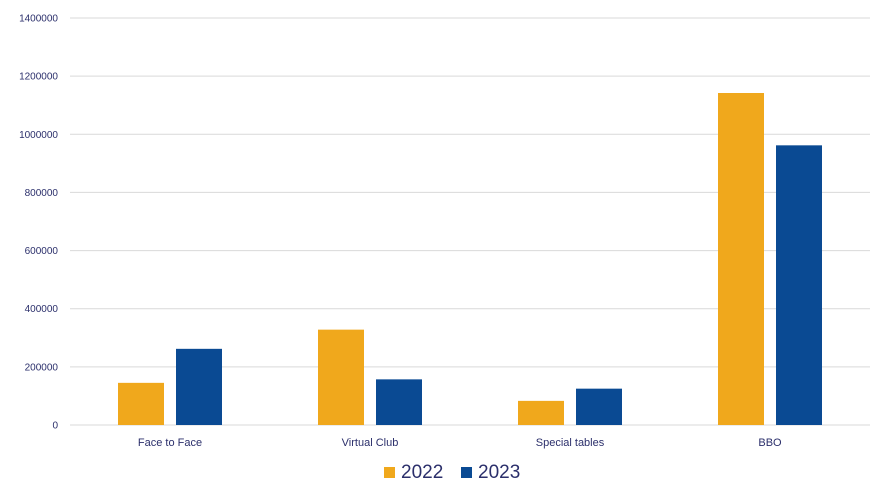  Describe the element at coordinates (141, 403) in the screenshot. I see `bar-2022-face-to-face` at that location.